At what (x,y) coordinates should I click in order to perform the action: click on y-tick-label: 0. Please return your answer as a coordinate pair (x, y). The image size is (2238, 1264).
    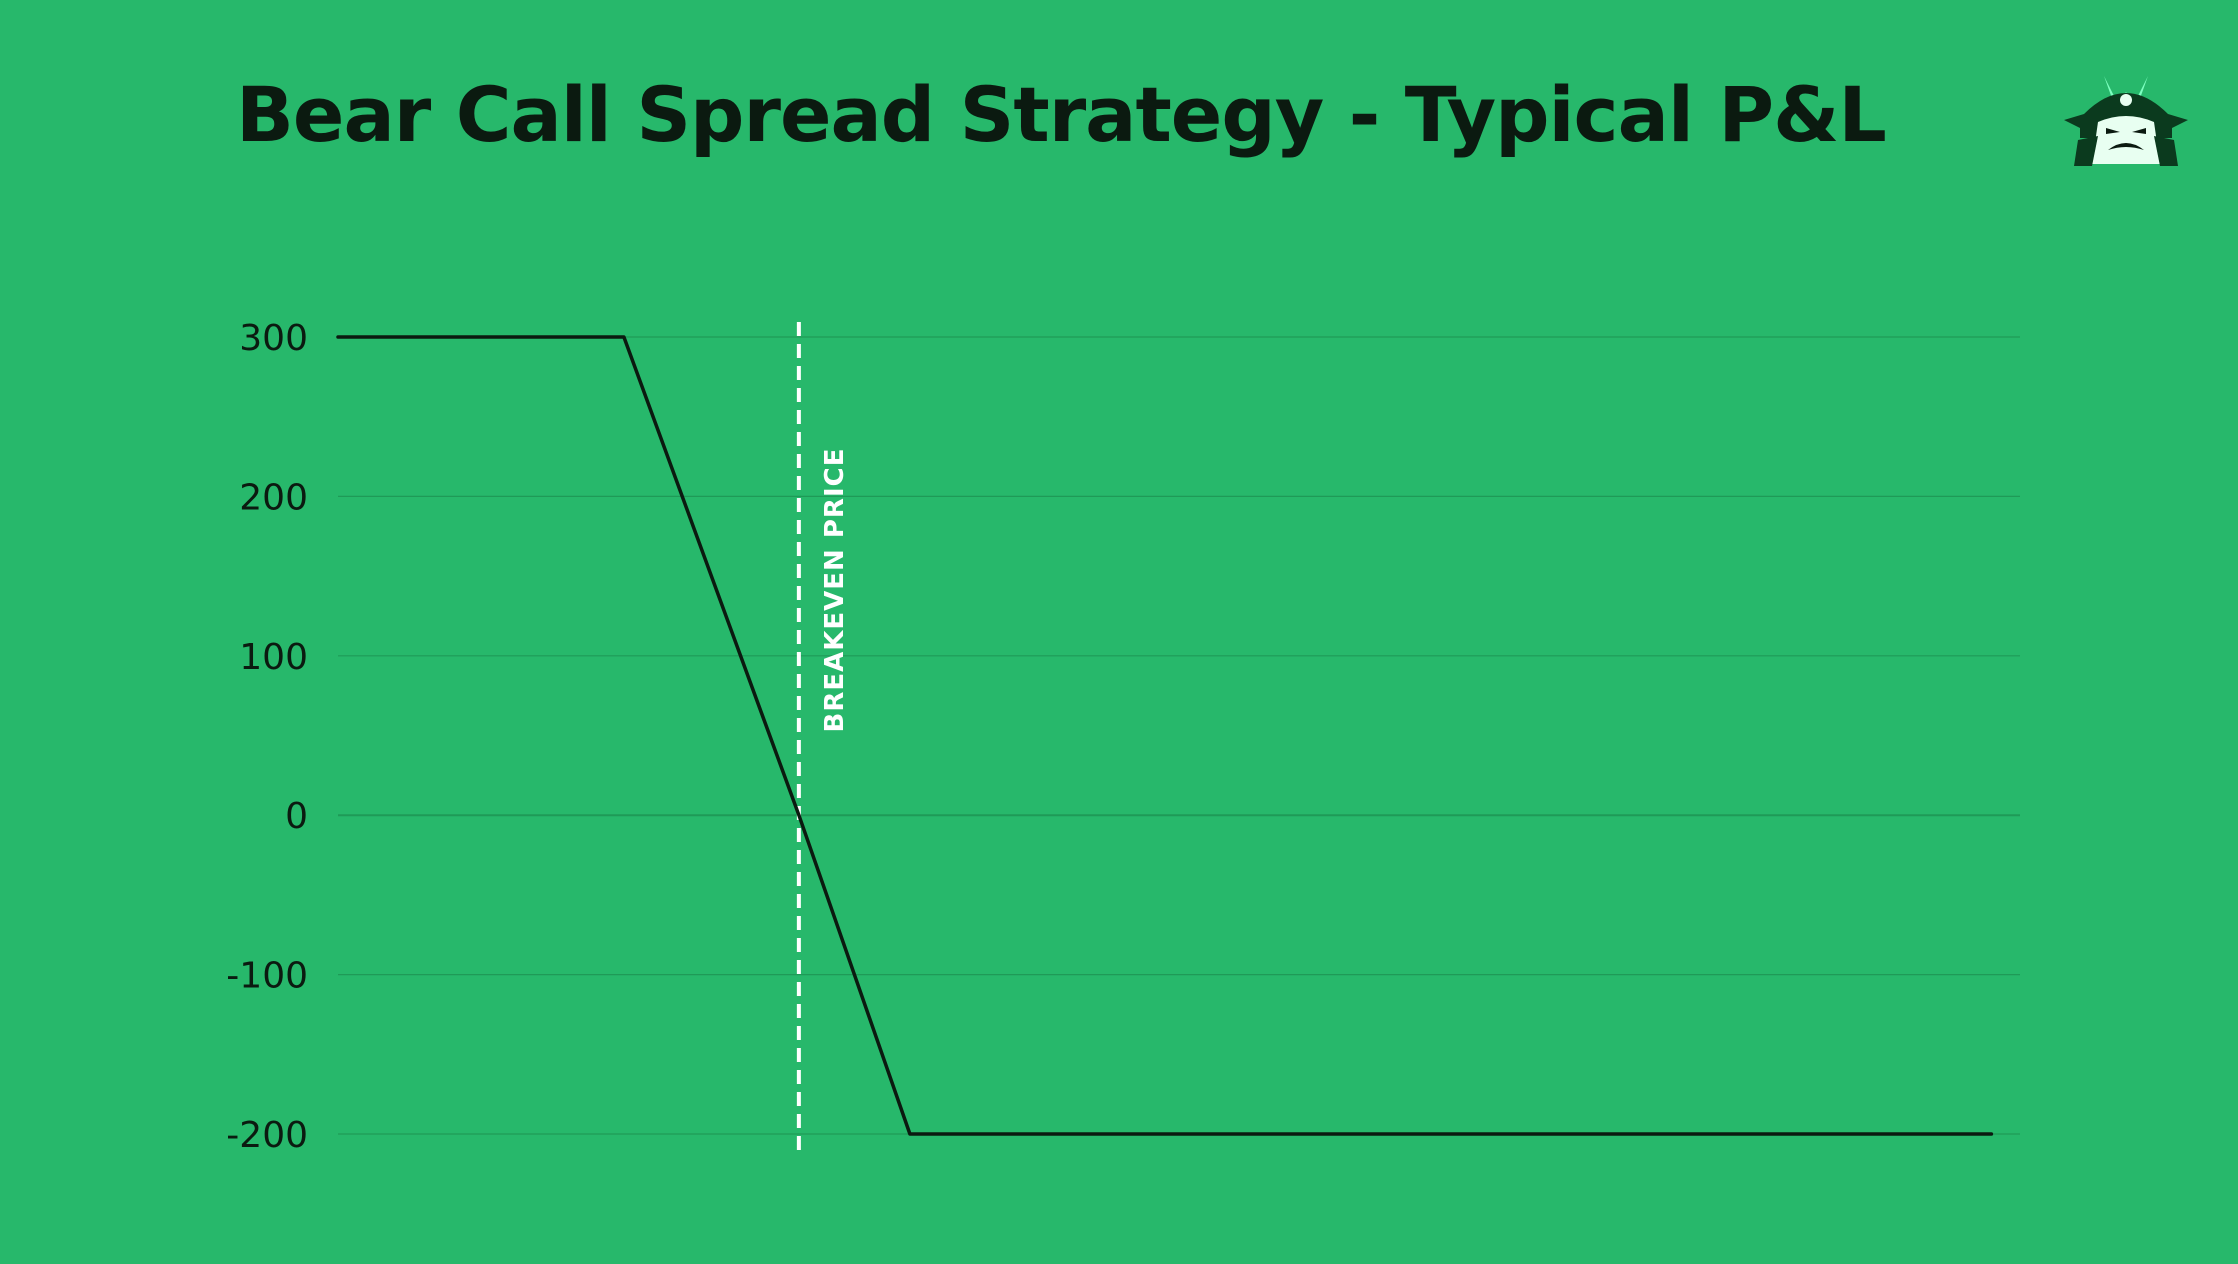
    Looking at the image, I should click on (296, 816).